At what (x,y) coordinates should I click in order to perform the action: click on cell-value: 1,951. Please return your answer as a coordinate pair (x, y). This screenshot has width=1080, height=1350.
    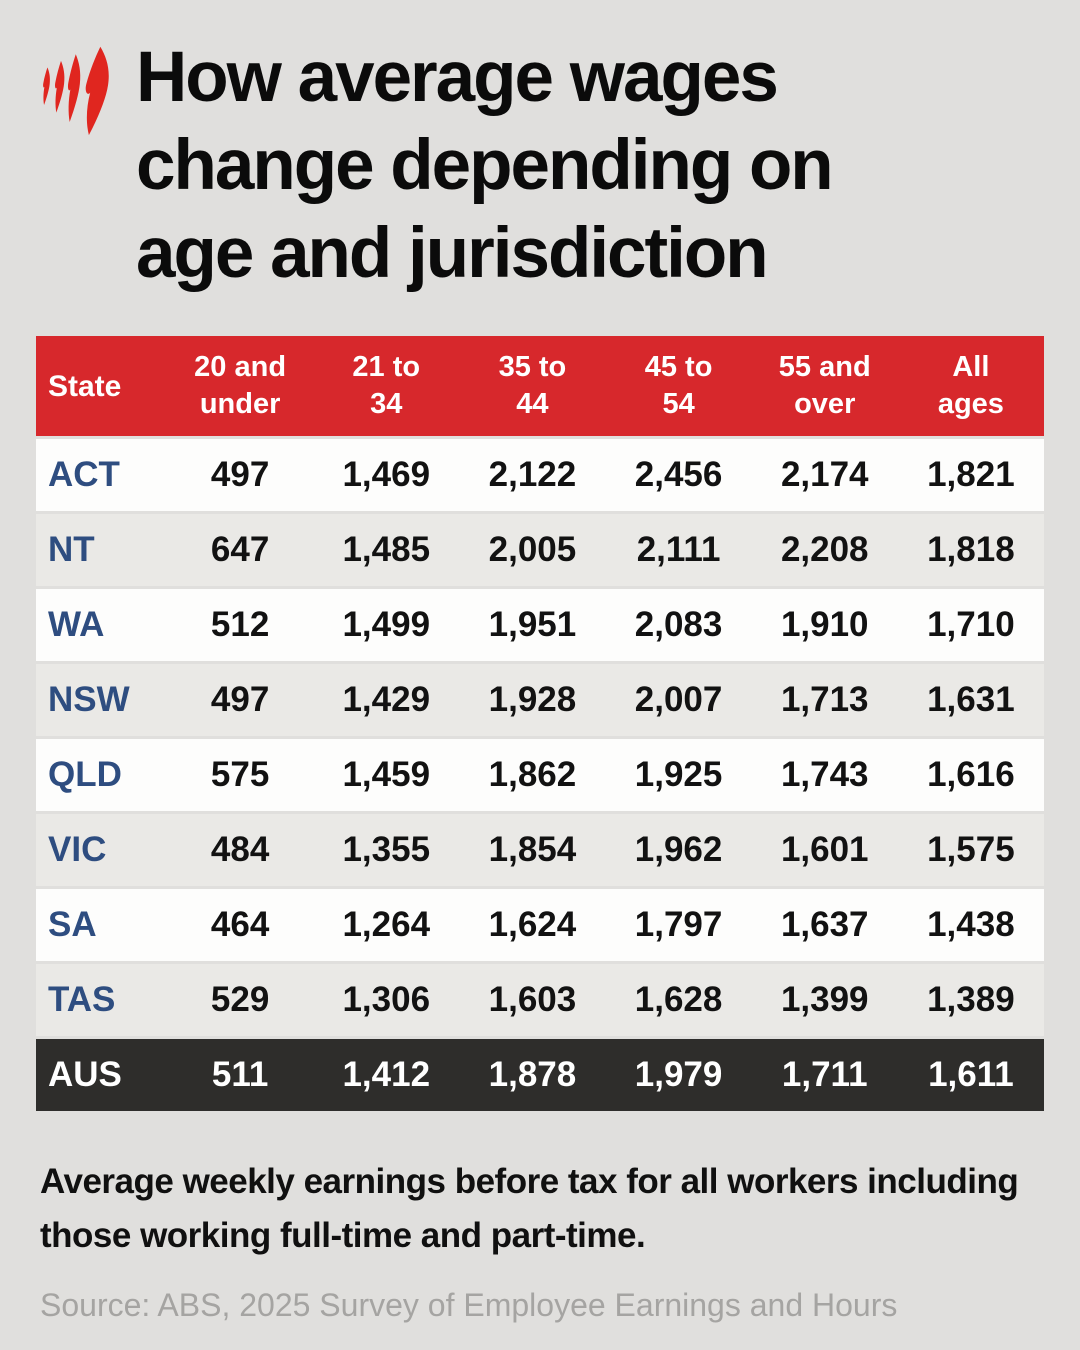
    Looking at the image, I should click on (532, 624).